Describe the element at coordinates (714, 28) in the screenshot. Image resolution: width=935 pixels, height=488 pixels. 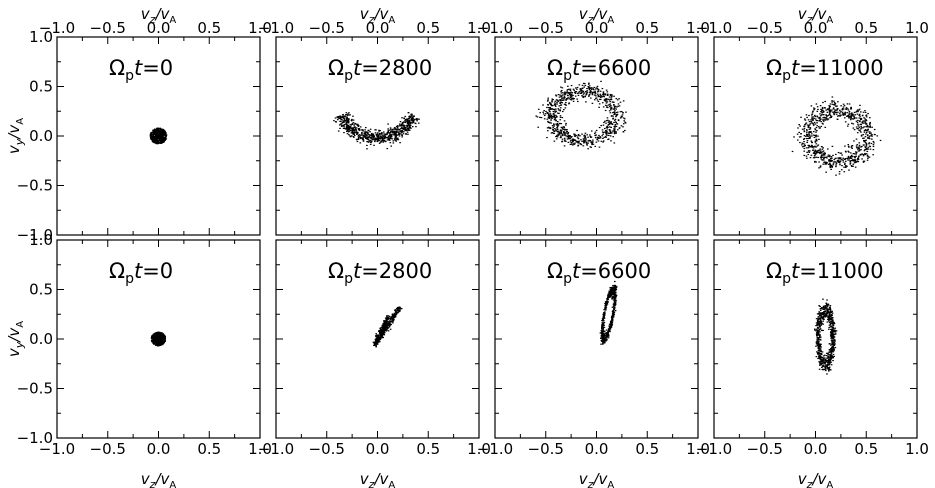
I see `x-tick-label-top: −1.0` at that location.